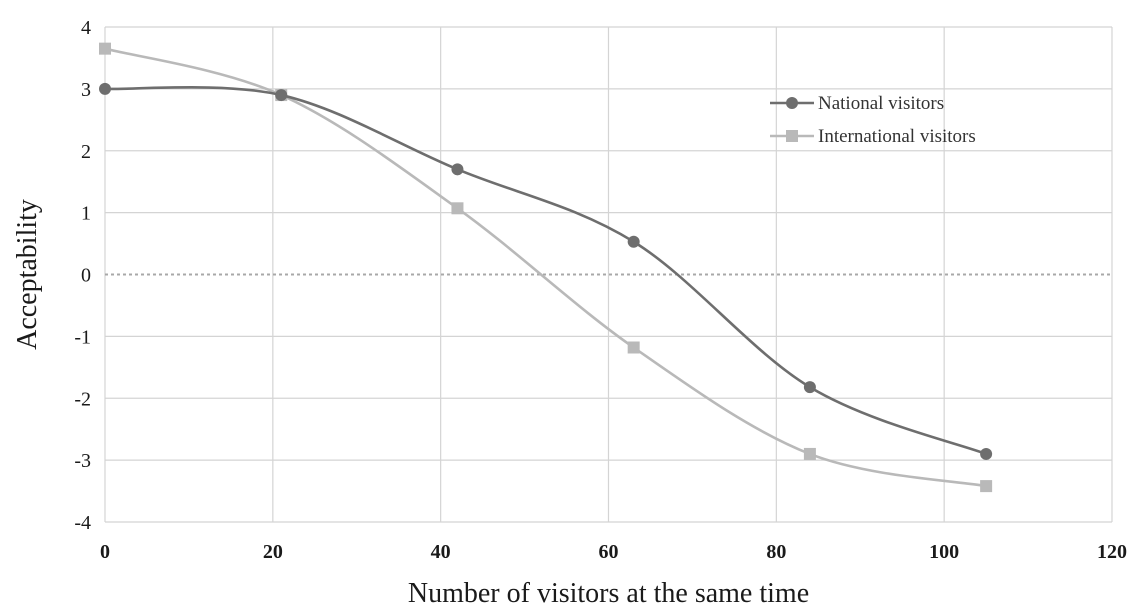 The width and height of the screenshot is (1132, 608). What do you see at coordinates (776, 552) in the screenshot?
I see `x-tick-label: 80` at bounding box center [776, 552].